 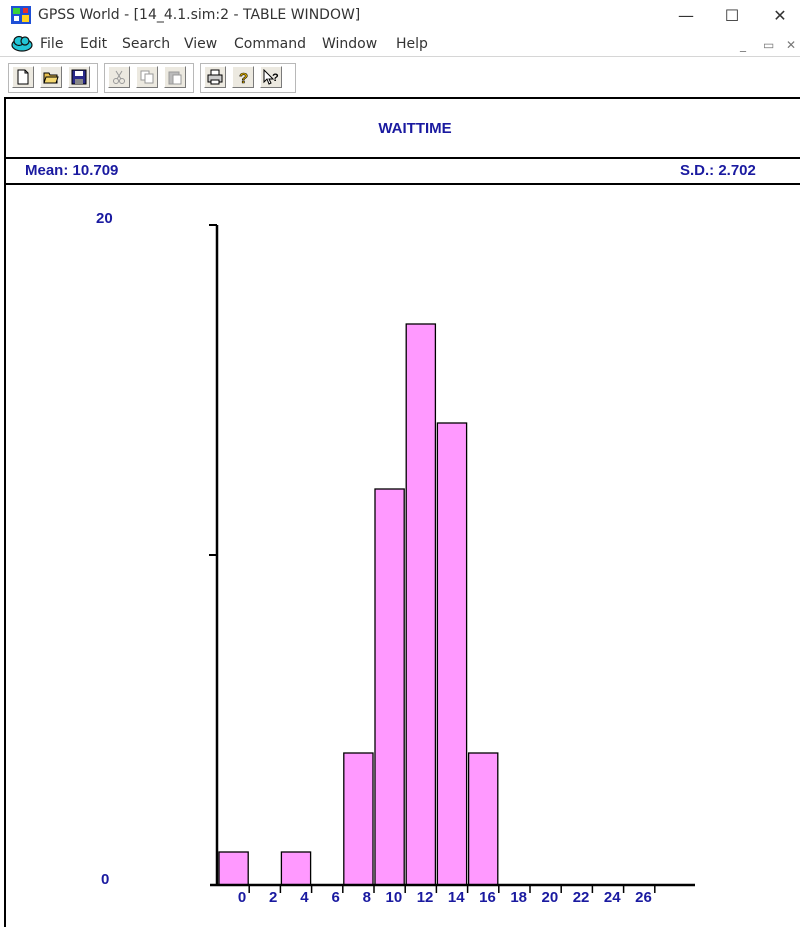 I want to click on menu-edit: Edit, so click(x=94, y=44).